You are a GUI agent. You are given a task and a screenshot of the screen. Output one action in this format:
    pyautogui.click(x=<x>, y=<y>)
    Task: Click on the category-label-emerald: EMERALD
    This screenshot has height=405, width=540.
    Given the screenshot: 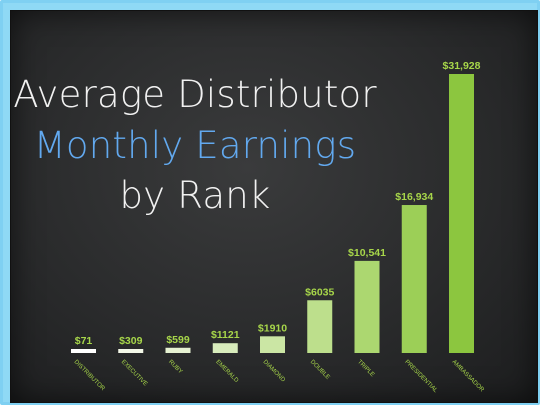 What is the action you would take?
    pyautogui.click(x=226, y=371)
    